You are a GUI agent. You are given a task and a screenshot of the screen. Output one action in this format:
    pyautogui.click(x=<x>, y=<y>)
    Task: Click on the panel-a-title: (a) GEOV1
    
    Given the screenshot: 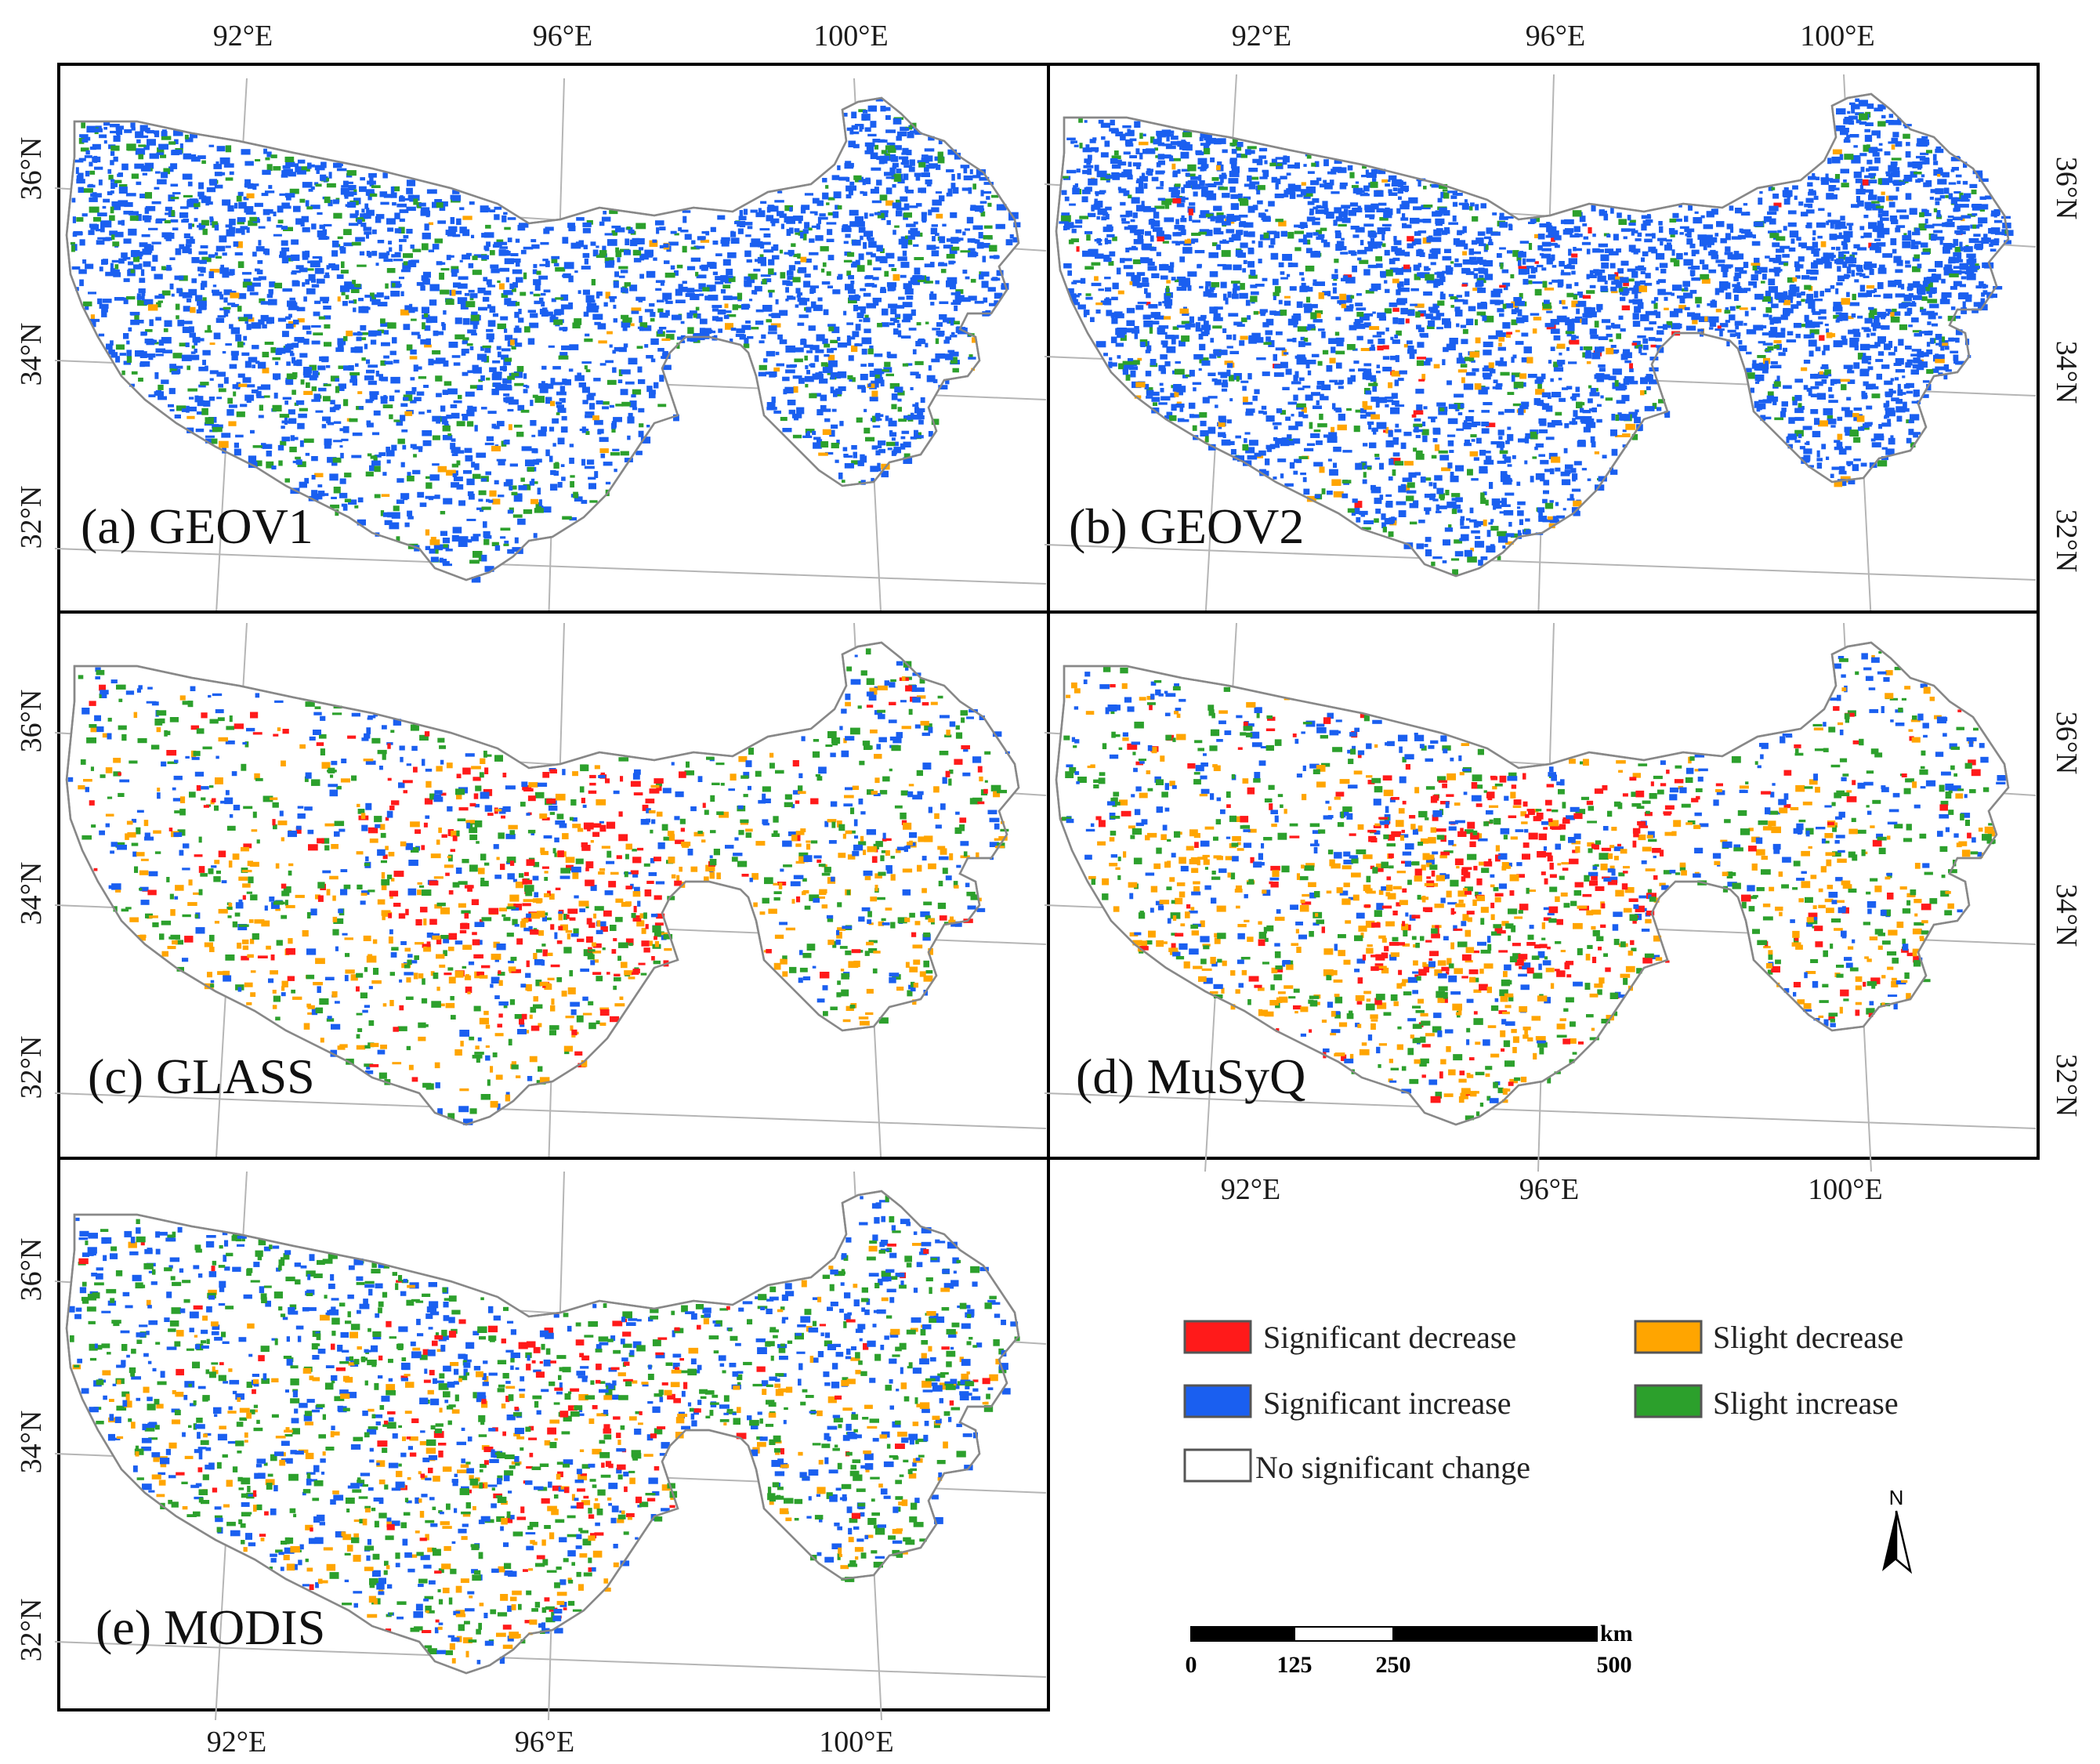 What is the action you would take?
    pyautogui.click(x=197, y=526)
    